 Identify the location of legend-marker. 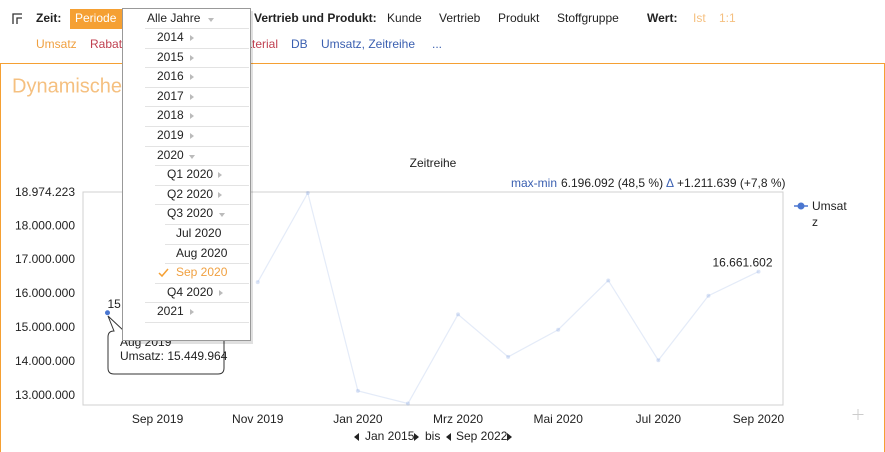
(801, 206).